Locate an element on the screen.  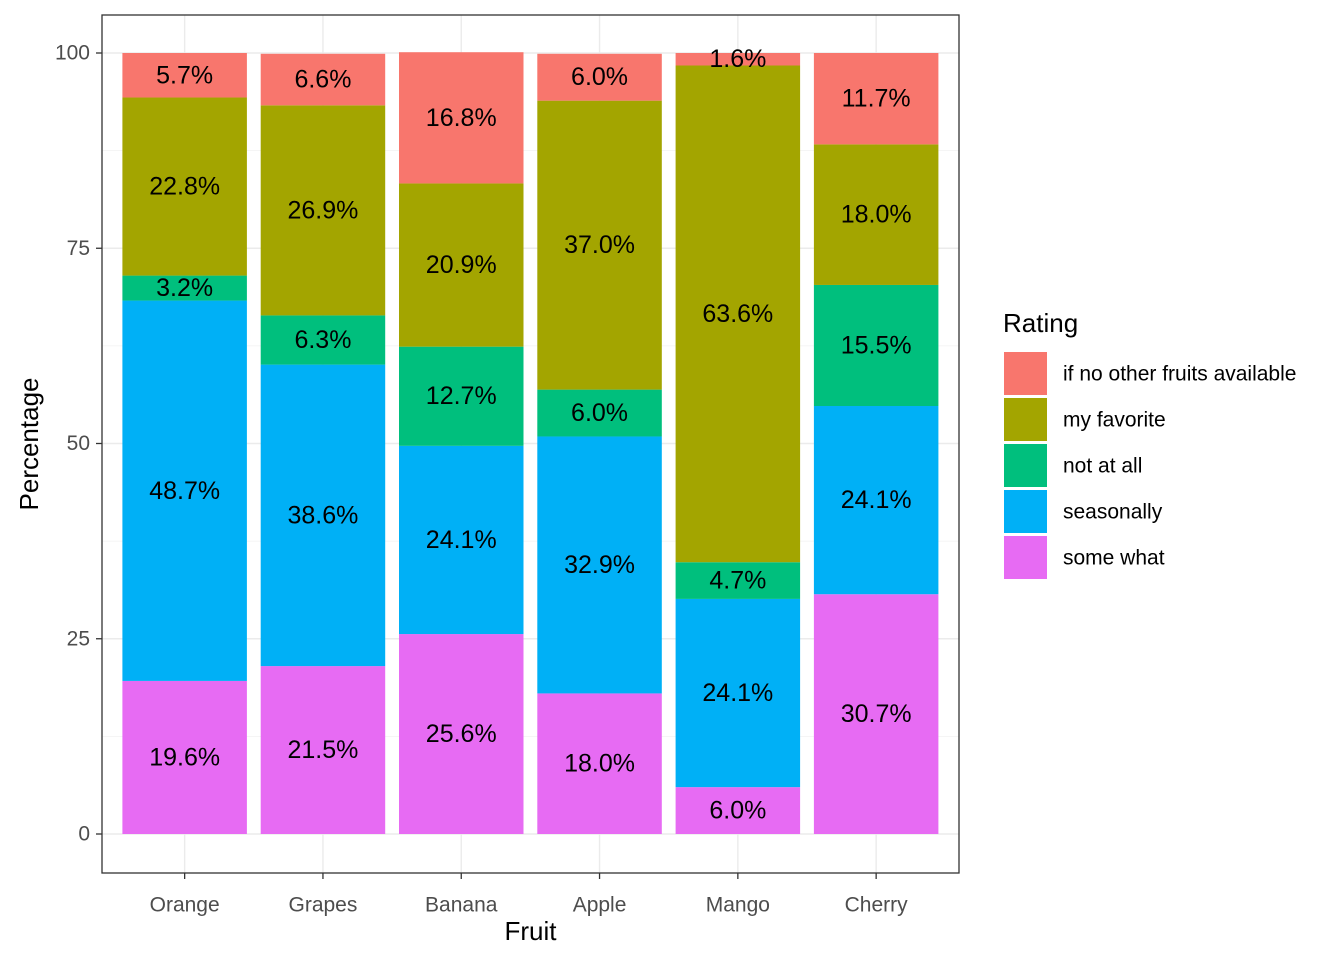
data-label: 22.8% is located at coordinates (184, 187).